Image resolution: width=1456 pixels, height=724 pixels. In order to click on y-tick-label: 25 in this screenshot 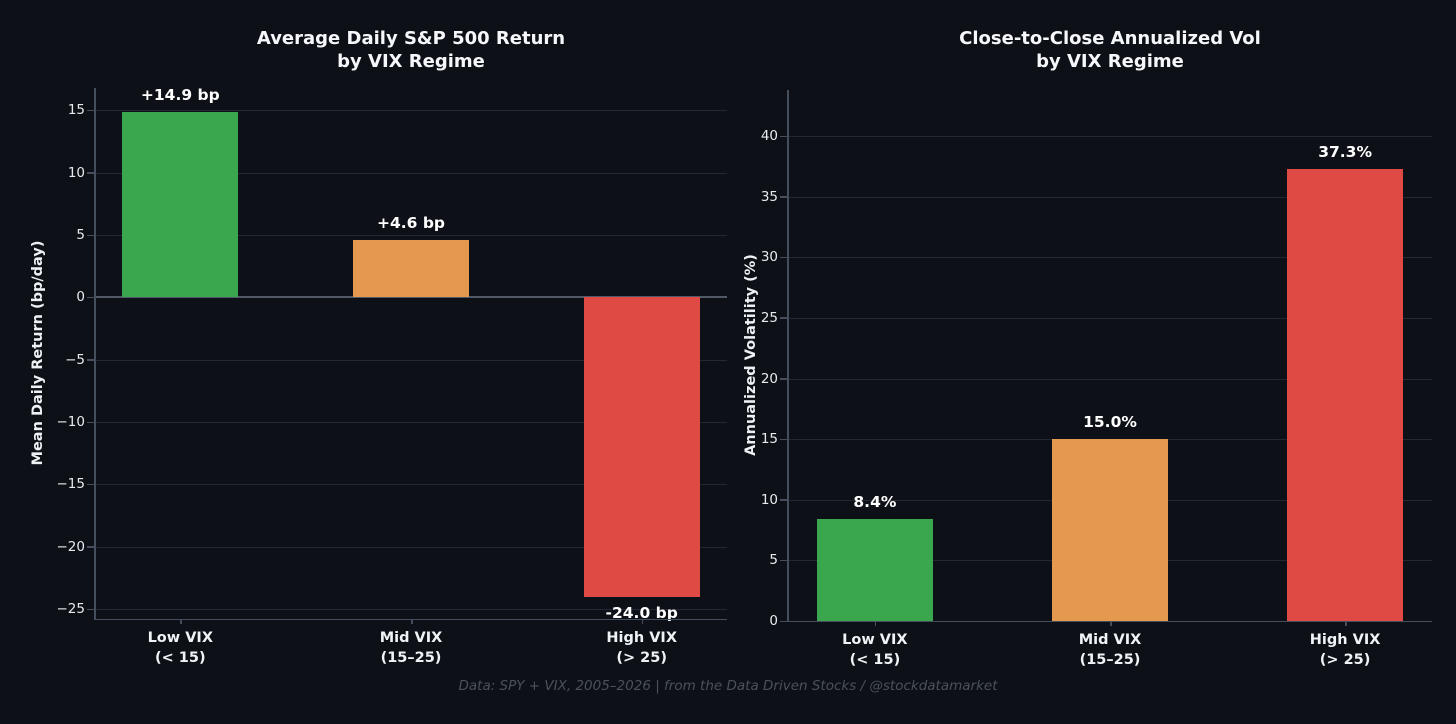, I will do `click(769, 317)`.